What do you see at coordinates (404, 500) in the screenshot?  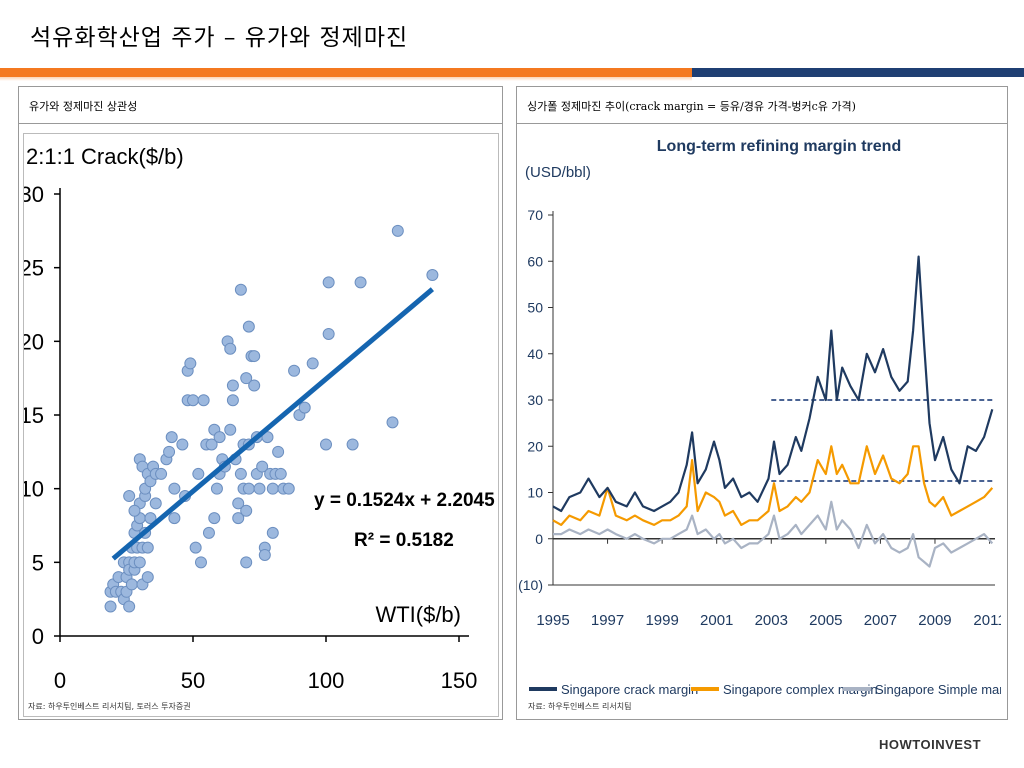 I see `regression-equation: y = 0.1524x + 2.2045` at bounding box center [404, 500].